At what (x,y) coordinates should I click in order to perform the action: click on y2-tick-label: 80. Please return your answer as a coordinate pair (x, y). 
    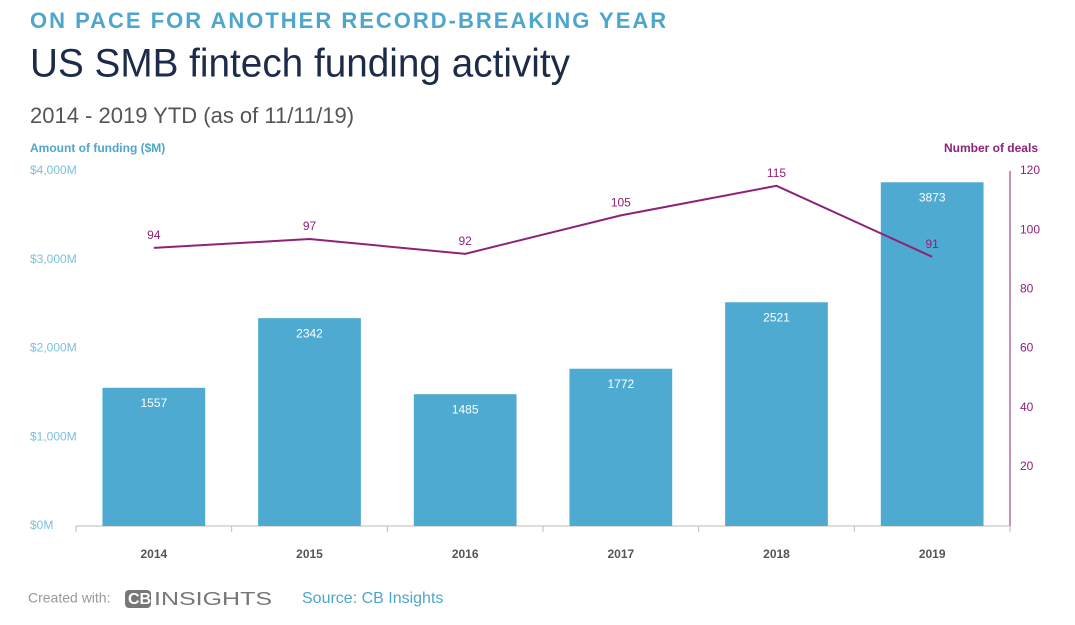
    Looking at the image, I should click on (1027, 289).